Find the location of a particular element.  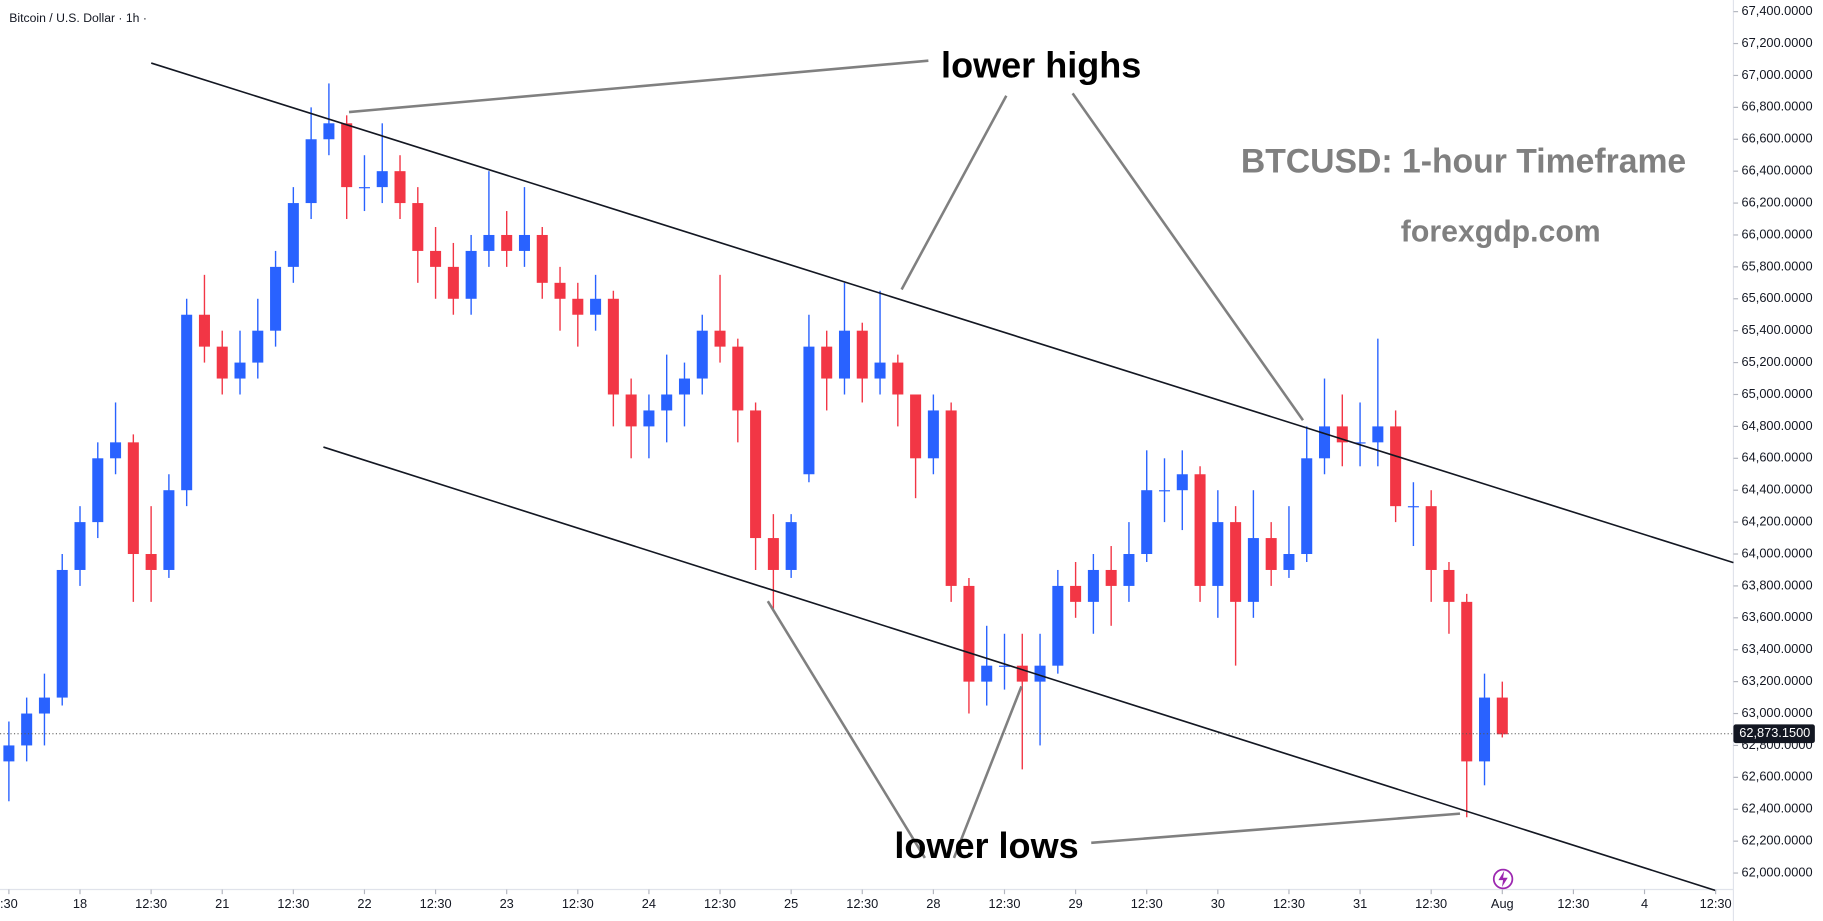

x-tick-label: :30 is located at coordinates (9, 903).